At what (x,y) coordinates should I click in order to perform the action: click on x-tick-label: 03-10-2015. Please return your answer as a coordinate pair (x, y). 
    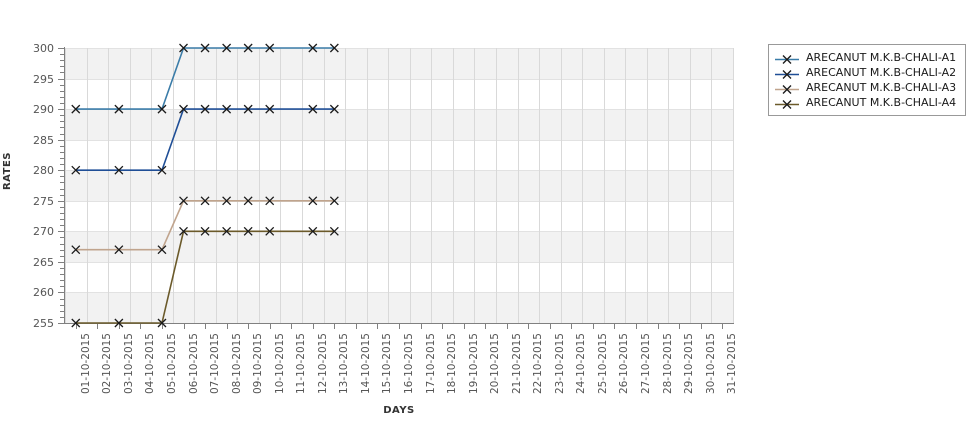
    Looking at the image, I should click on (128, 364).